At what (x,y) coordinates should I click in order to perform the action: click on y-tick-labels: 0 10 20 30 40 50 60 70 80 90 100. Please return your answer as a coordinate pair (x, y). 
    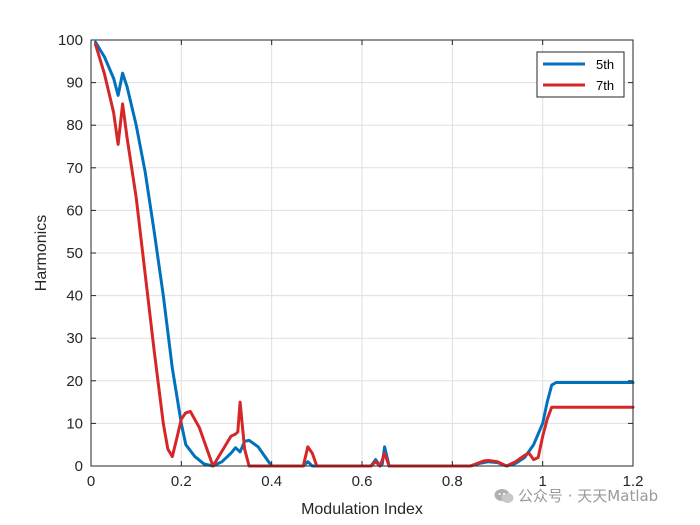
    Looking at the image, I should click on (70, 253).